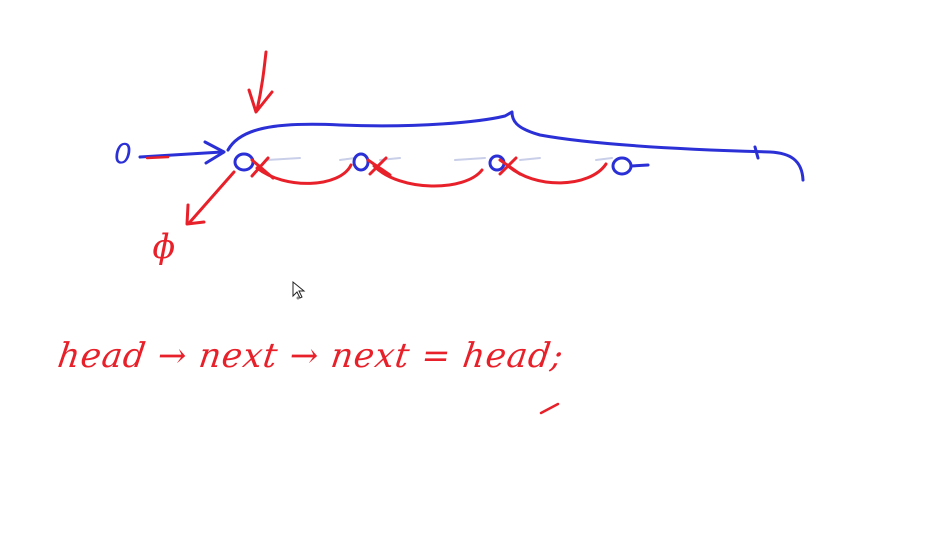  Describe the element at coordinates (164, 247) in the screenshot. I see `null-symbol: ɸ` at that location.